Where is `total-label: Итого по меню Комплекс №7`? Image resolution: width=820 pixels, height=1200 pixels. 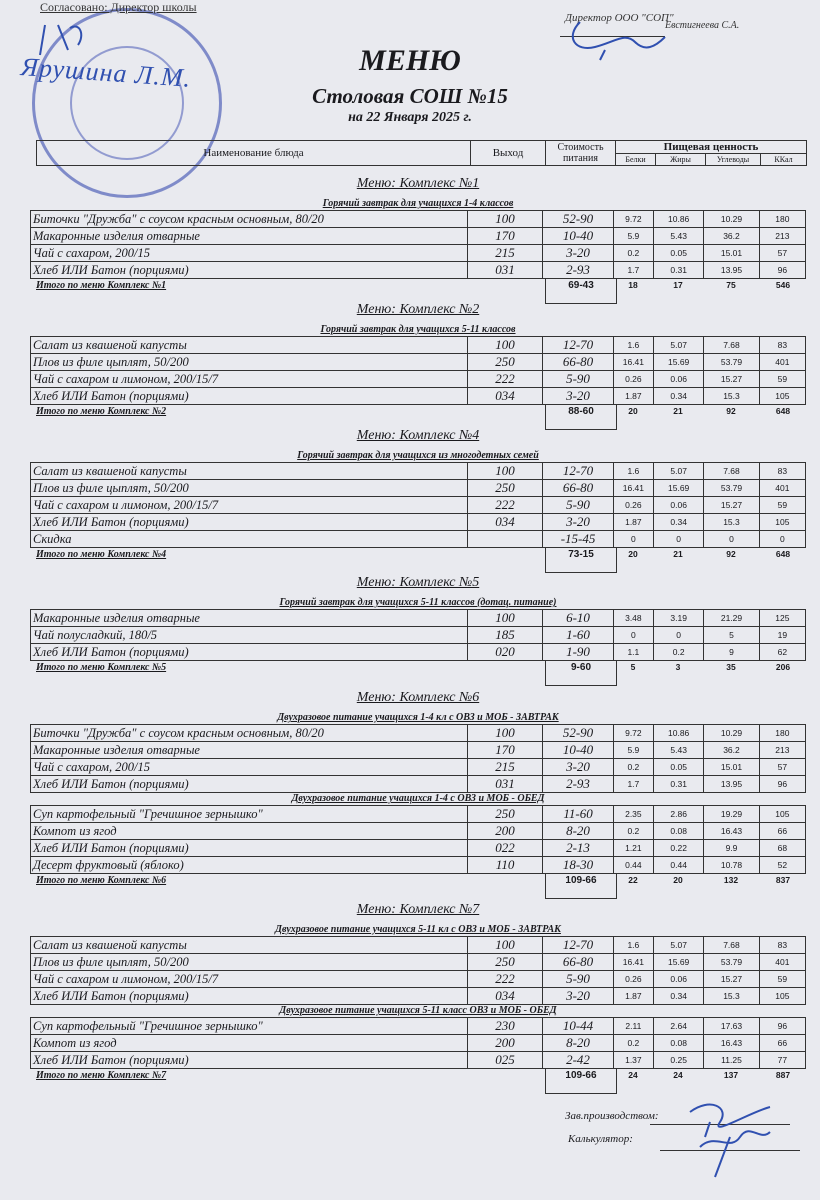 total-label: Итого по меню Комплекс №7 is located at coordinates (101, 1075).